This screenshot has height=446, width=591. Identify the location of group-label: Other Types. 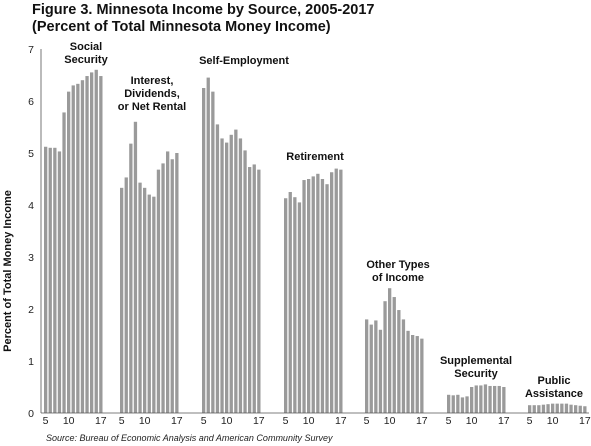
(397, 265).